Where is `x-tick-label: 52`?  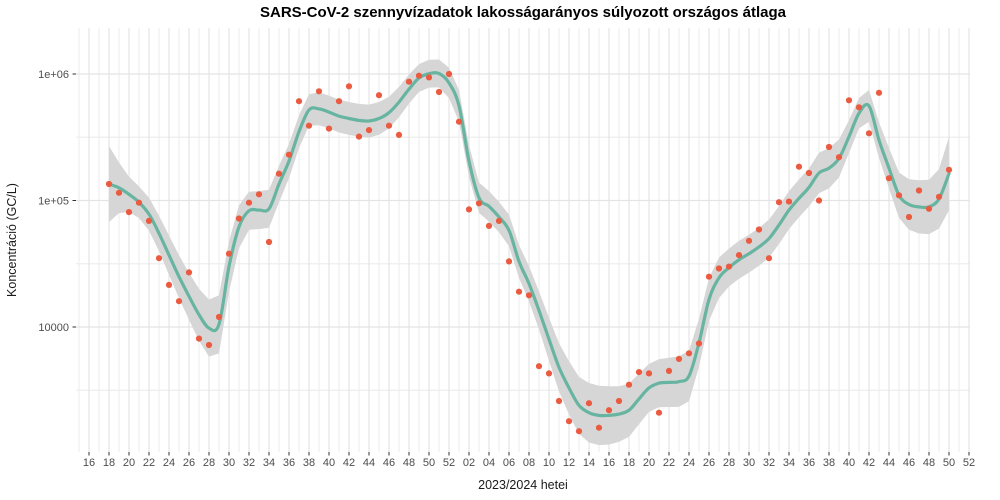 x-tick-label: 52 is located at coordinates (449, 463).